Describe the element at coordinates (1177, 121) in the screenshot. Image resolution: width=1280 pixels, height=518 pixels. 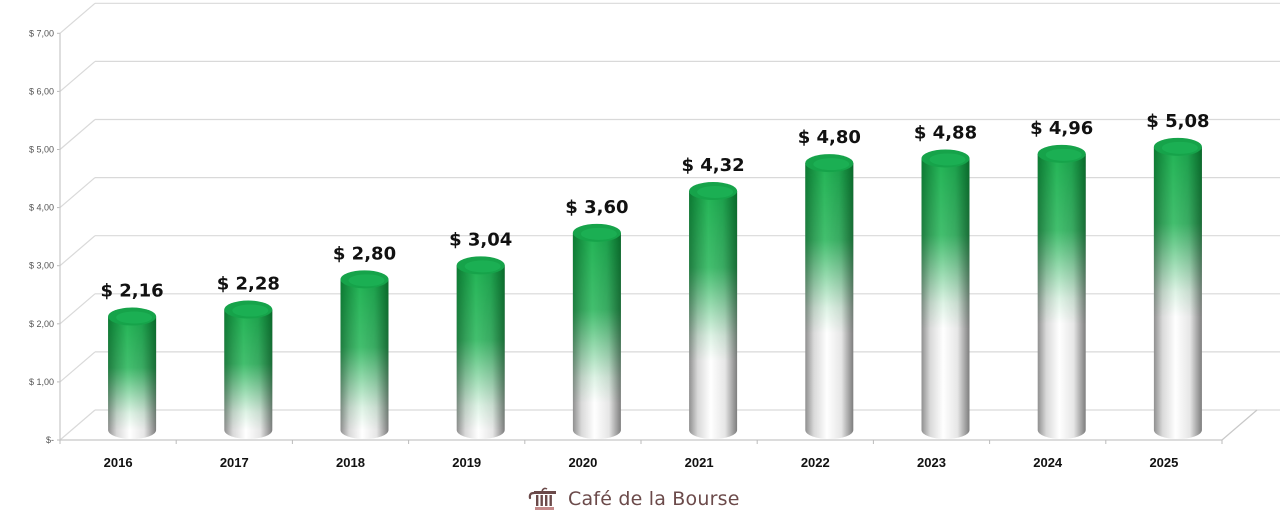
I see `value-label: $ 5,08` at that location.